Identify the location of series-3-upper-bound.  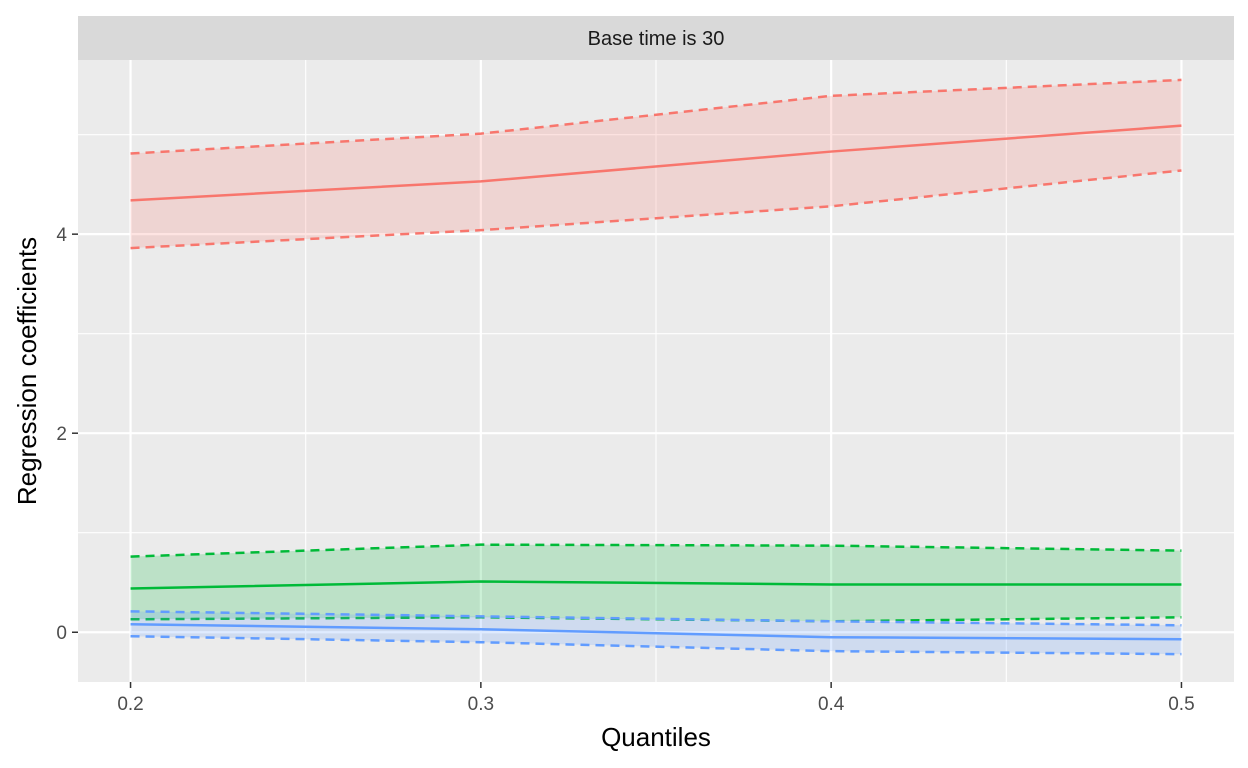
(656, 618).